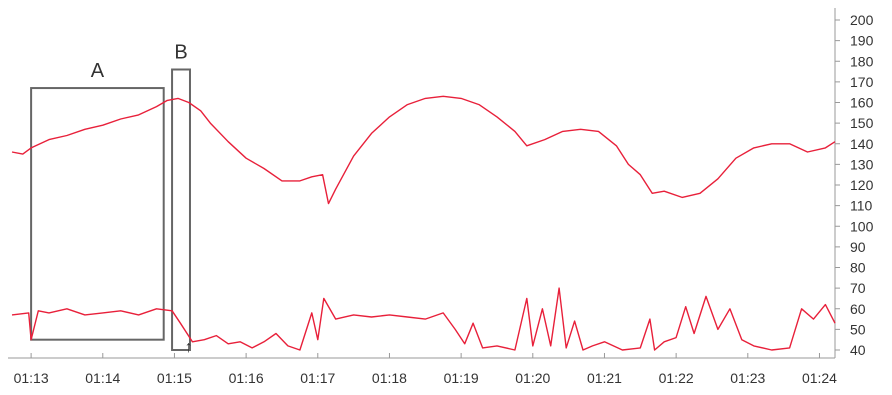 The width and height of the screenshot is (892, 395). I want to click on y-tick-label: 130, so click(862, 164).